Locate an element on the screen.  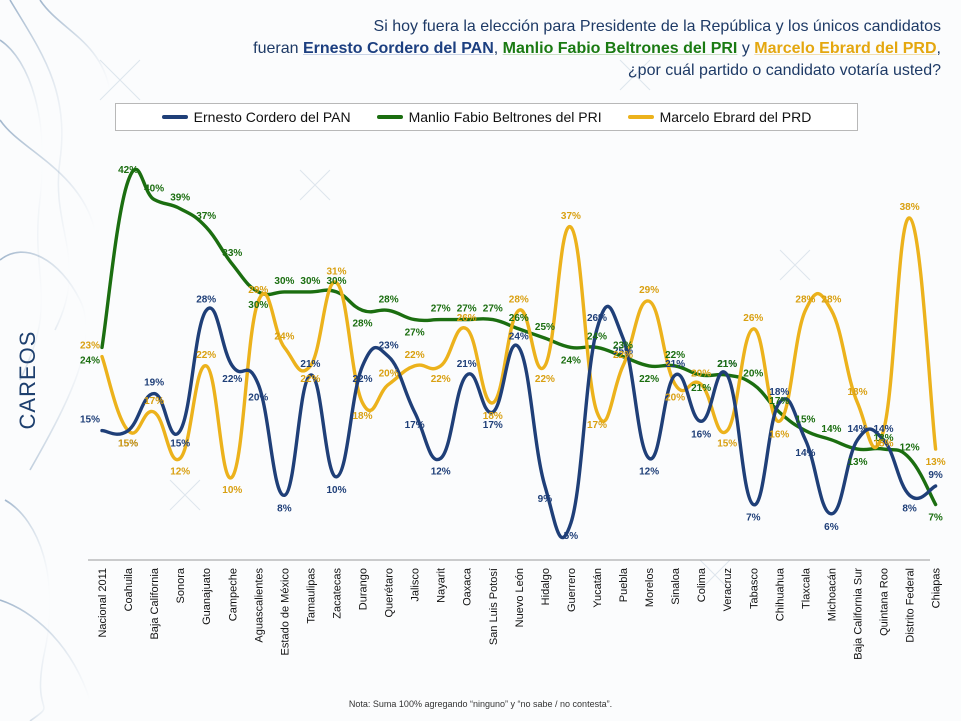
x-tick-label: Nuevo León is located at coordinates (520, 597).